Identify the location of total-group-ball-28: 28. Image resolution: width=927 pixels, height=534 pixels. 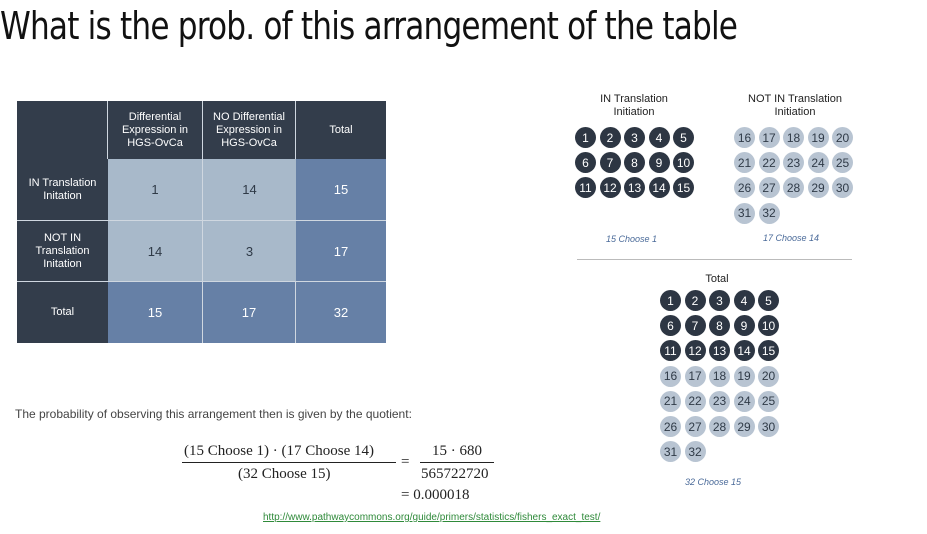
(719, 426).